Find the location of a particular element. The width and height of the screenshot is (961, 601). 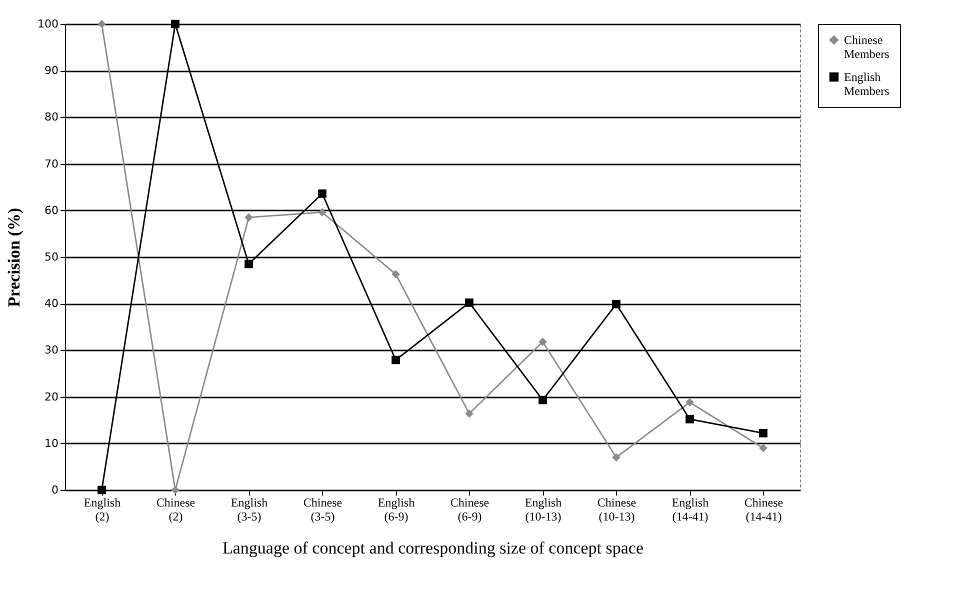

y-tick-label: 0 is located at coordinates (55, 490).